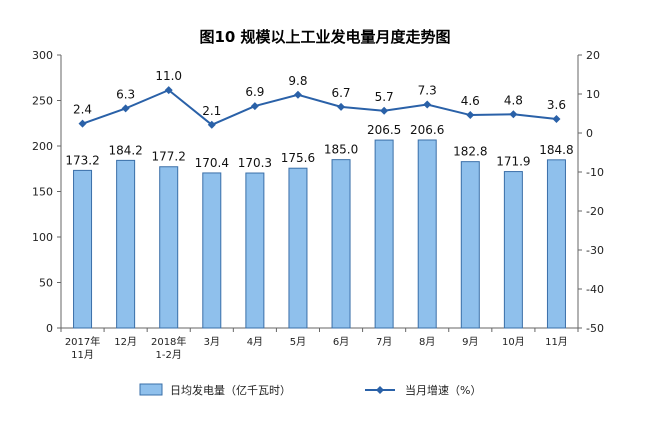 This screenshot has height=424, width=650. I want to click on x-tick-label: 2017年, so click(82, 341).